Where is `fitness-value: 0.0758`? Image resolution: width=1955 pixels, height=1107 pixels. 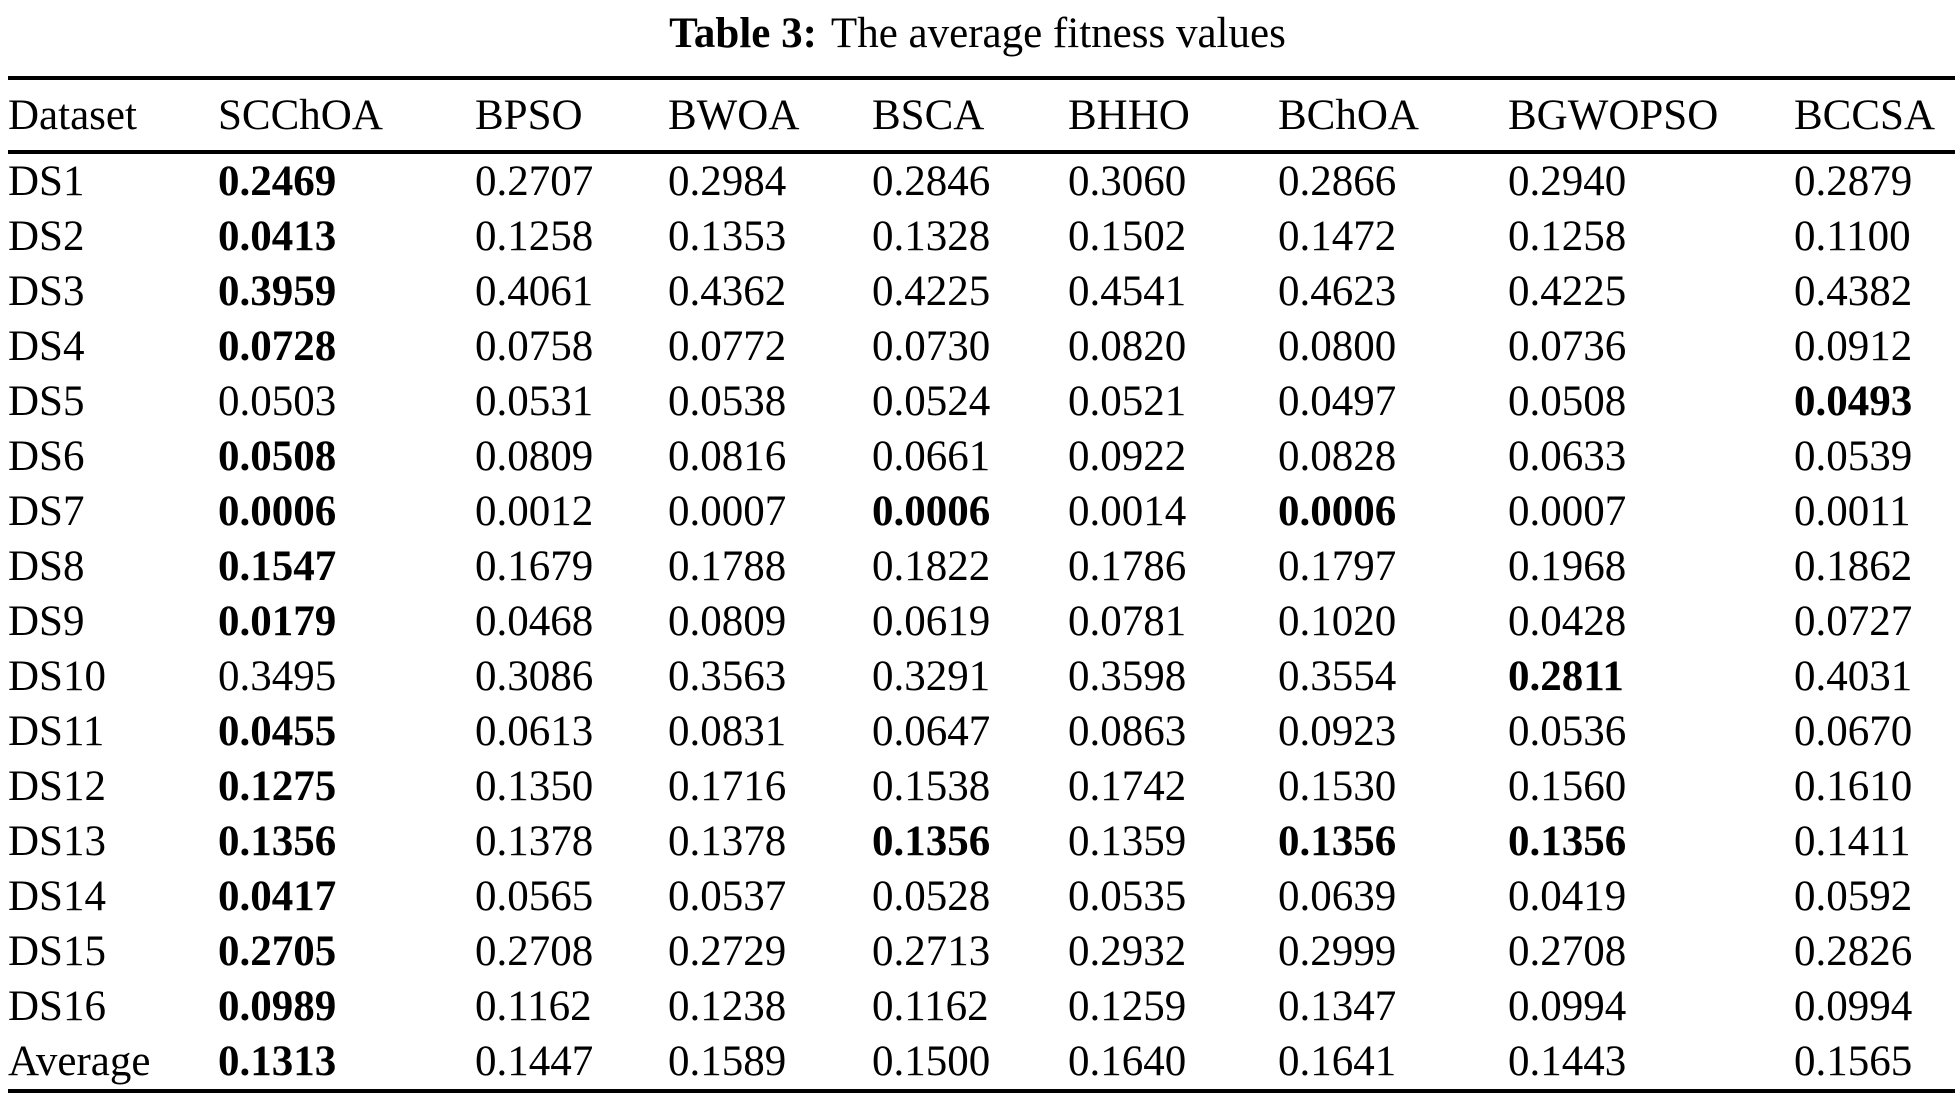 fitness-value: 0.0758 is located at coordinates (534, 346).